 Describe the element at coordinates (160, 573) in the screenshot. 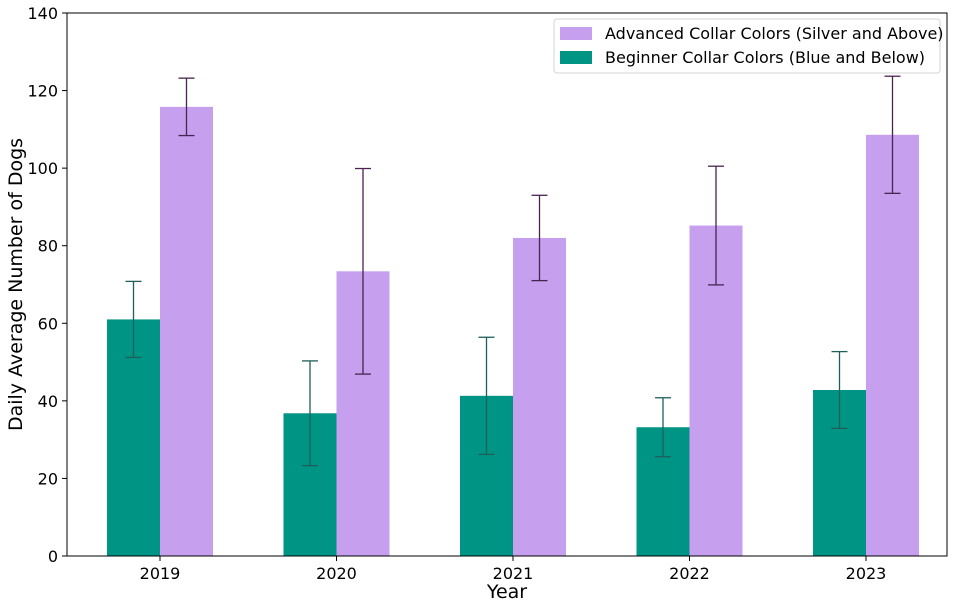

I see `x-tick-label-2019: 2019` at that location.